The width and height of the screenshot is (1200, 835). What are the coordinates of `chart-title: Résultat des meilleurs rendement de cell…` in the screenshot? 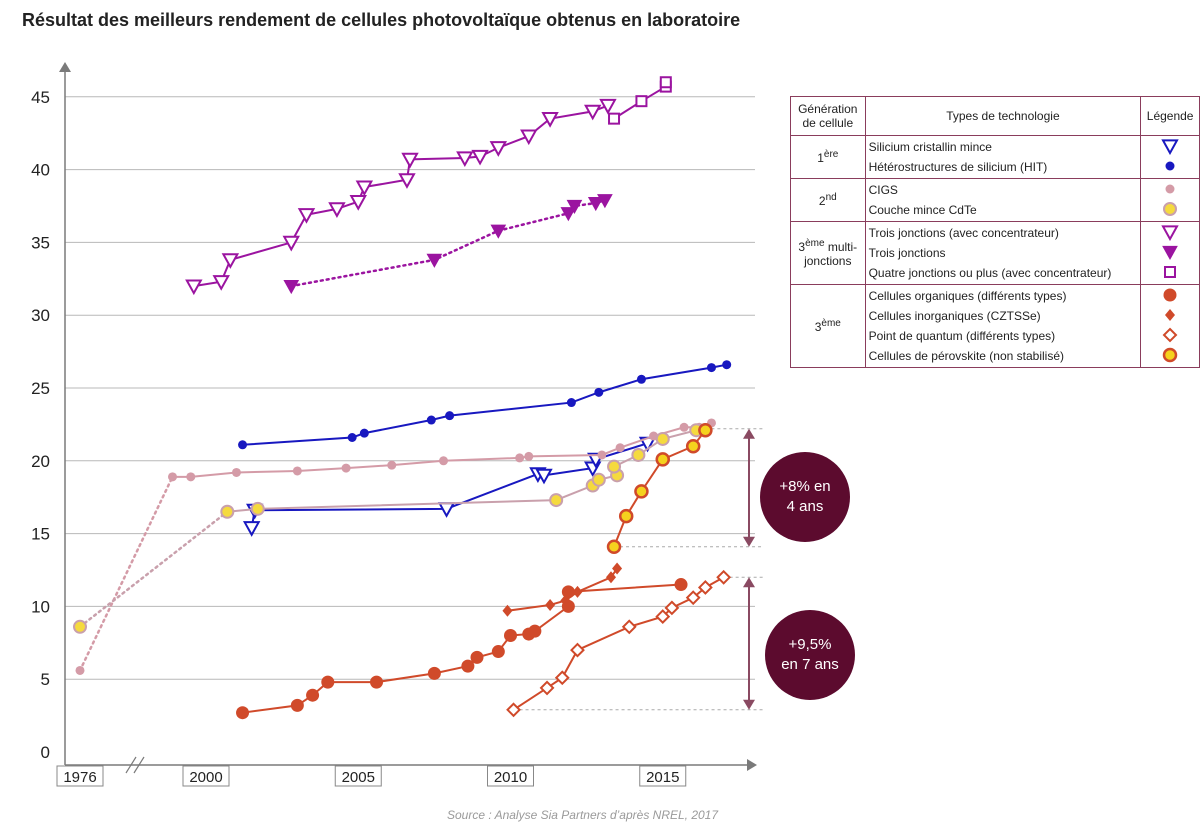 It's located at (381, 20).